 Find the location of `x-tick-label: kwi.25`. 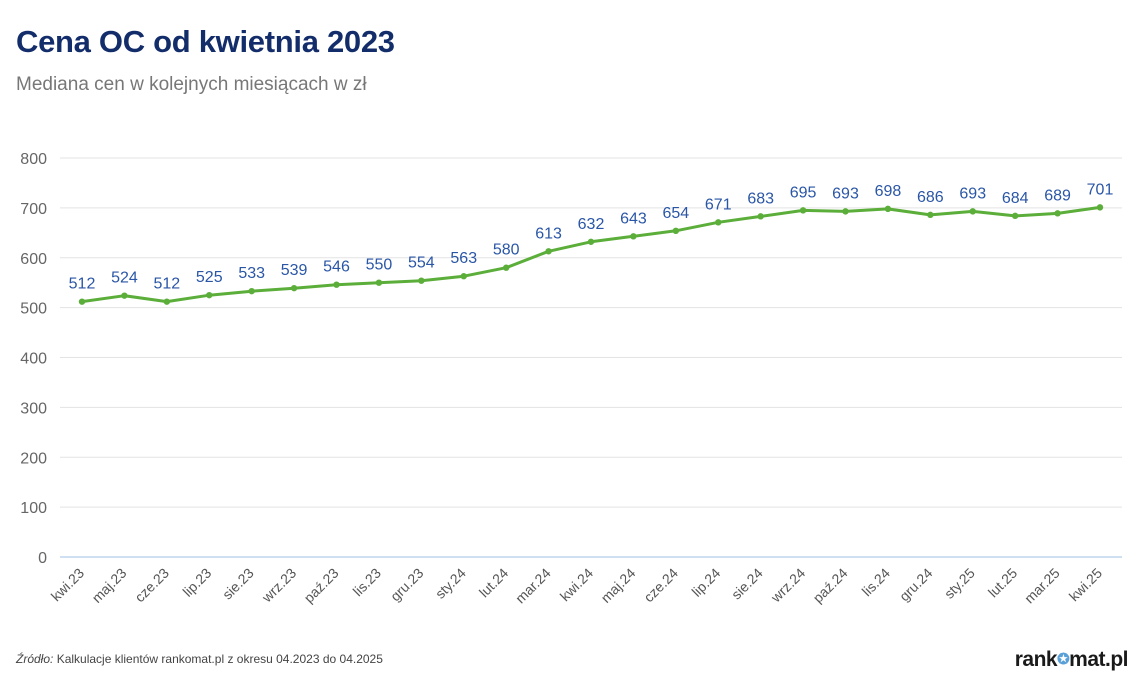

x-tick-label: kwi.25 is located at coordinates (1086, 585).